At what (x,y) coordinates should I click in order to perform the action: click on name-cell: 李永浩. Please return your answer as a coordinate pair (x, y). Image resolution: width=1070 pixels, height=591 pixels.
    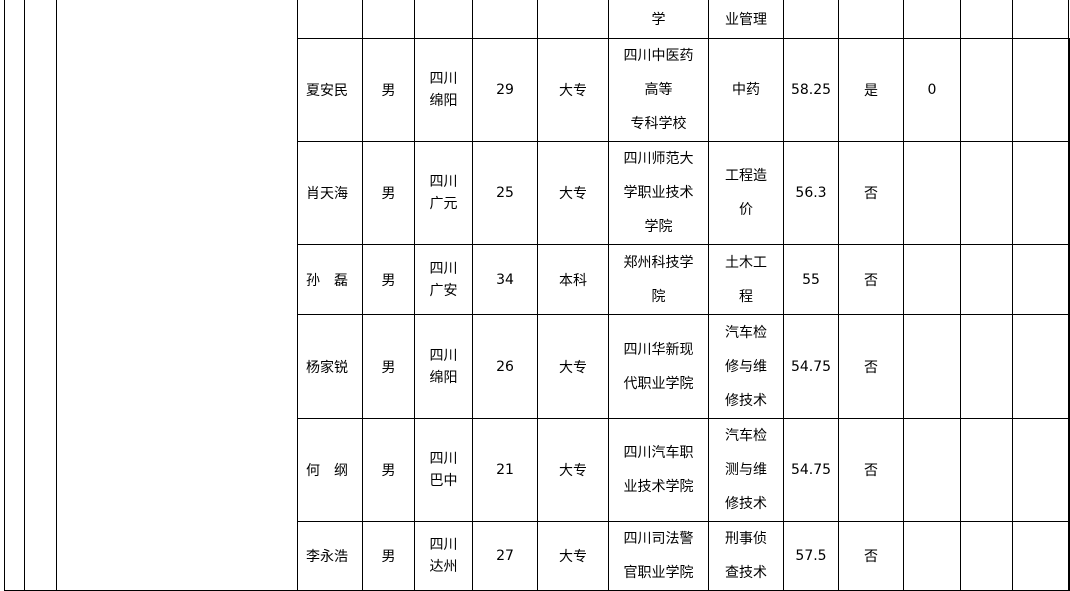
    Looking at the image, I should click on (330, 556).